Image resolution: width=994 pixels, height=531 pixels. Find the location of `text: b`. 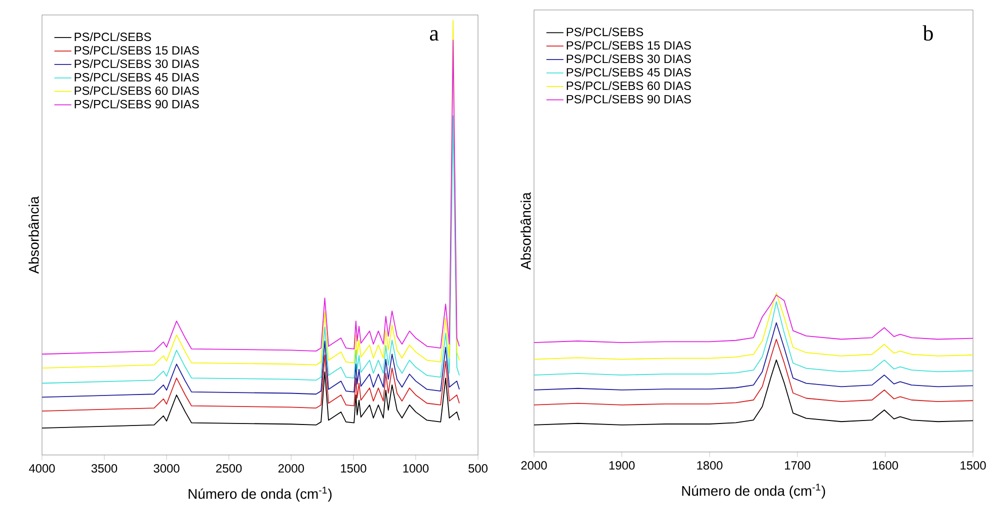

text: b is located at coordinates (927, 33).